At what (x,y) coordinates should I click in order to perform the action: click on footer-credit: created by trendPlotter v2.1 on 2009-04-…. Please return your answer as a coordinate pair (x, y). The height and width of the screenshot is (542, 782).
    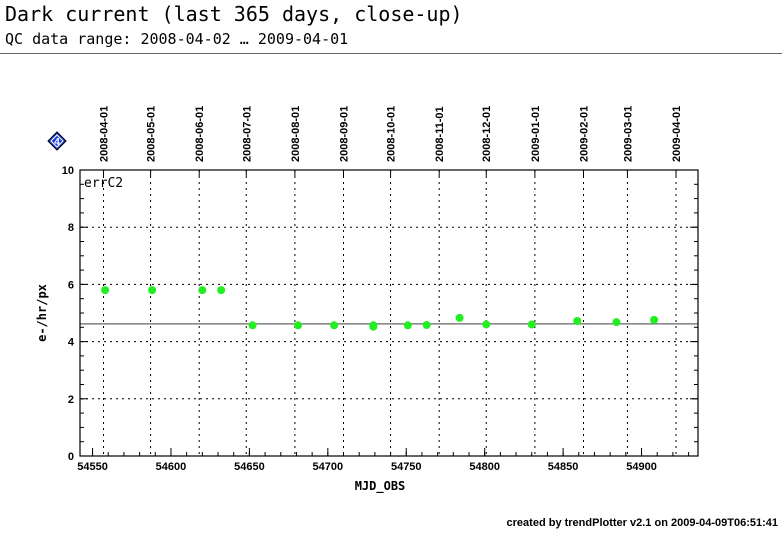
    Looking at the image, I should click on (642, 523).